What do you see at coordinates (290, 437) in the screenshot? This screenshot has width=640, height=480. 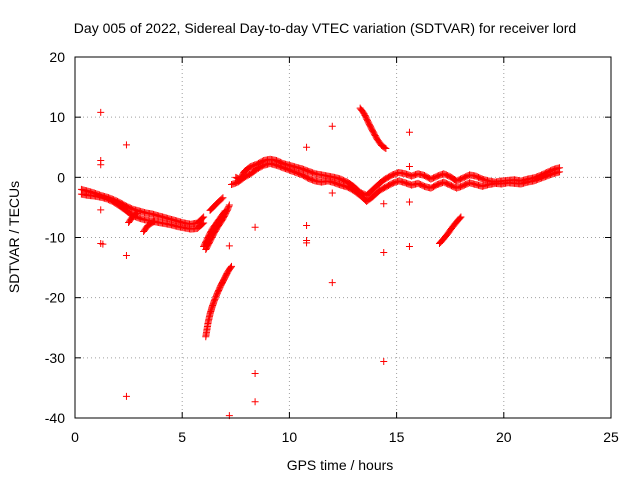 I see `x-tick-label: 10` at bounding box center [290, 437].